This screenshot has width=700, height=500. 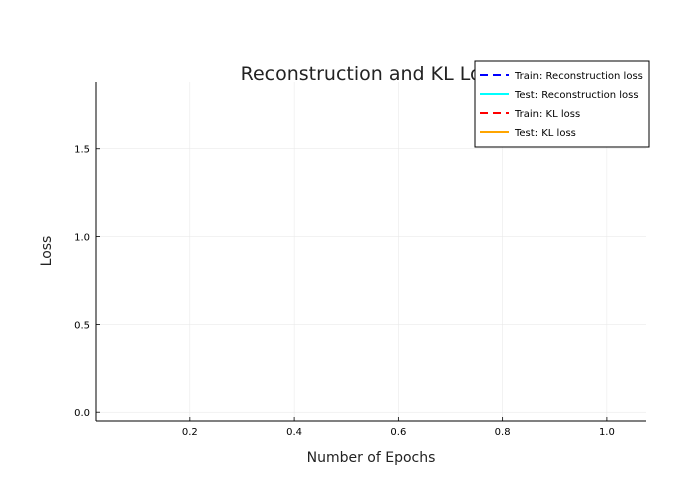 I want to click on x-axis-title: Number of Epochs, so click(x=371, y=458).